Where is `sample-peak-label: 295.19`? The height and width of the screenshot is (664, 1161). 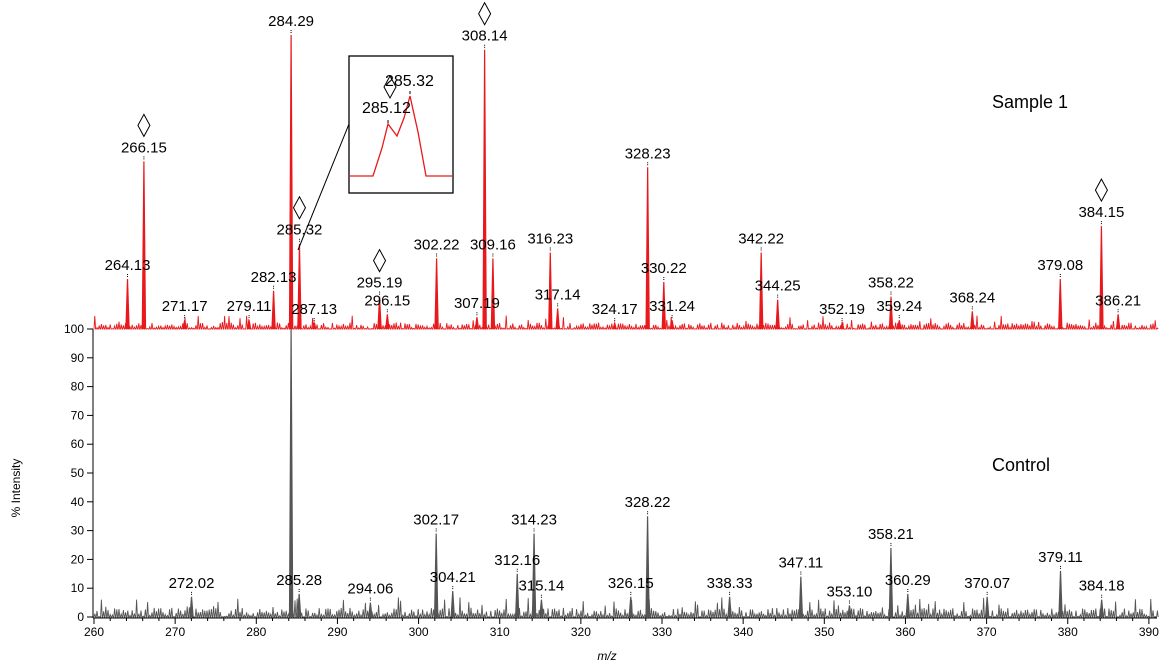 sample-peak-label: 295.19 is located at coordinates (380, 283).